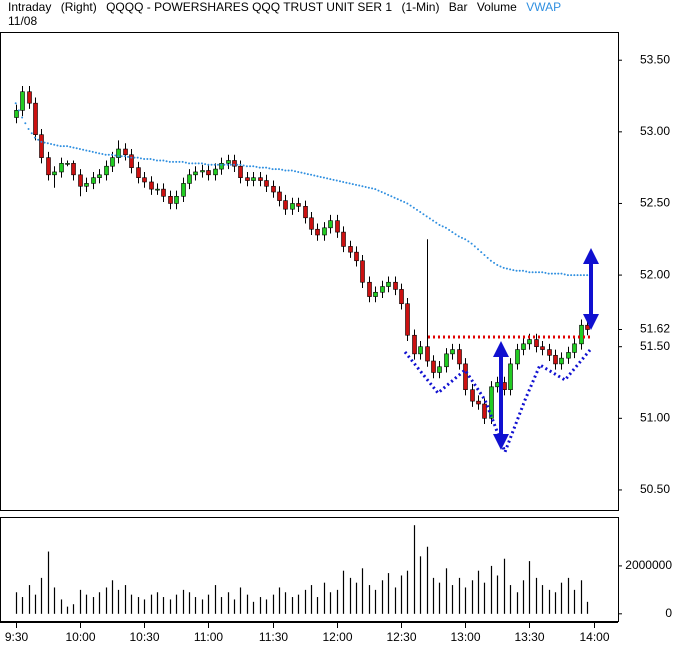 This screenshot has width=676, height=650. Describe the element at coordinates (655, 489) in the screenshot. I see `y-tick-label: 50.50` at that location.